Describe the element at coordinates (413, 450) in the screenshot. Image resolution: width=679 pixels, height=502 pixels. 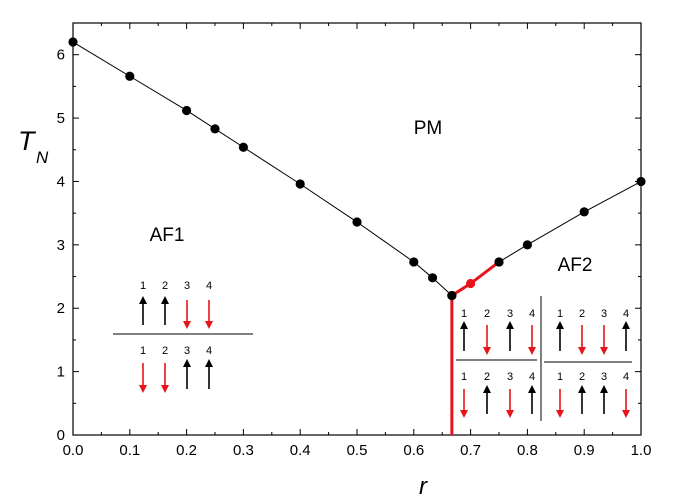
I see `x-tick-label: 0.6` at that location.